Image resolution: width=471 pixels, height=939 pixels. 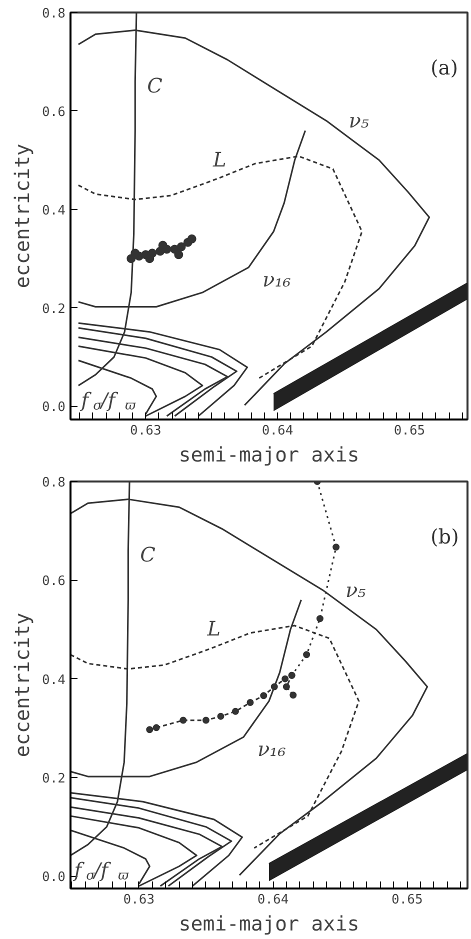 What do you see at coordinates (444, 536) in the screenshot?
I see `annotation: (b)` at bounding box center [444, 536].